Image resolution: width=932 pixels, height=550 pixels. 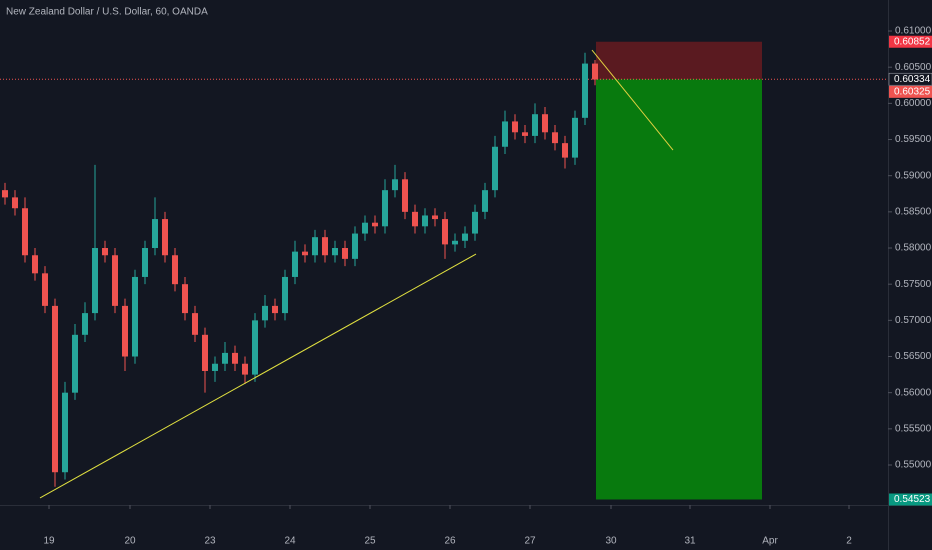 What do you see at coordinates (130, 541) in the screenshot?
I see `x-tick-label: 20` at bounding box center [130, 541].